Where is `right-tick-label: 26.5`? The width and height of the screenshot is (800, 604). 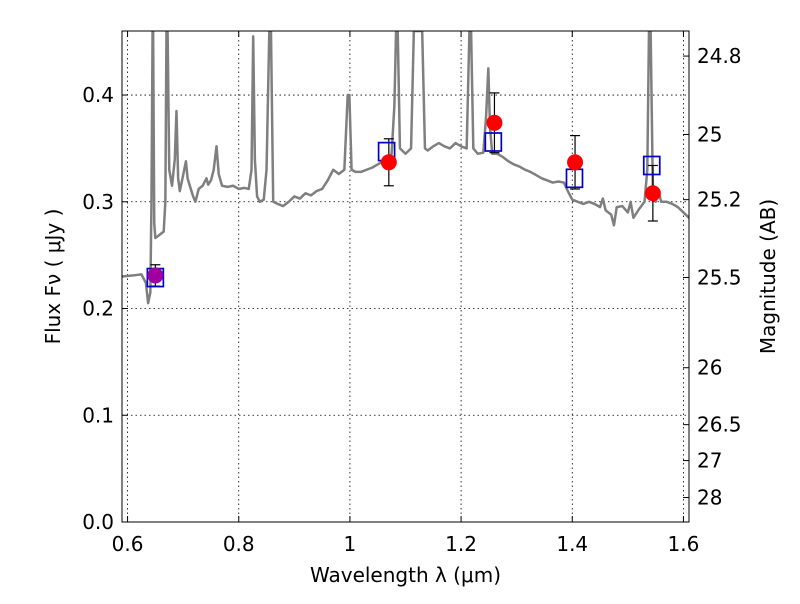
right-tick-label: 26.5 is located at coordinates (719, 425).